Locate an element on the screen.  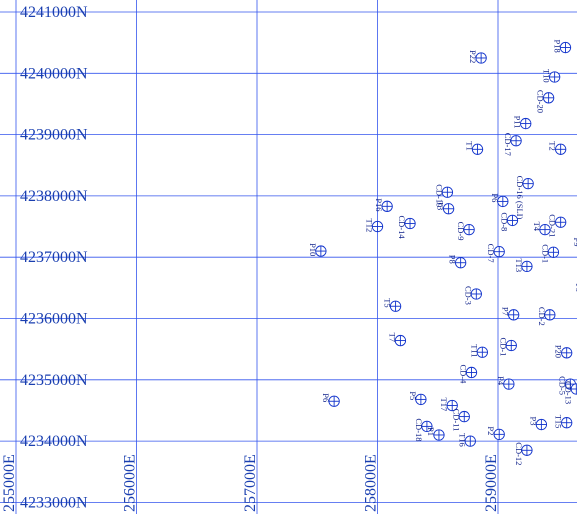
northing-label: 4236000N is located at coordinates (54, 319).